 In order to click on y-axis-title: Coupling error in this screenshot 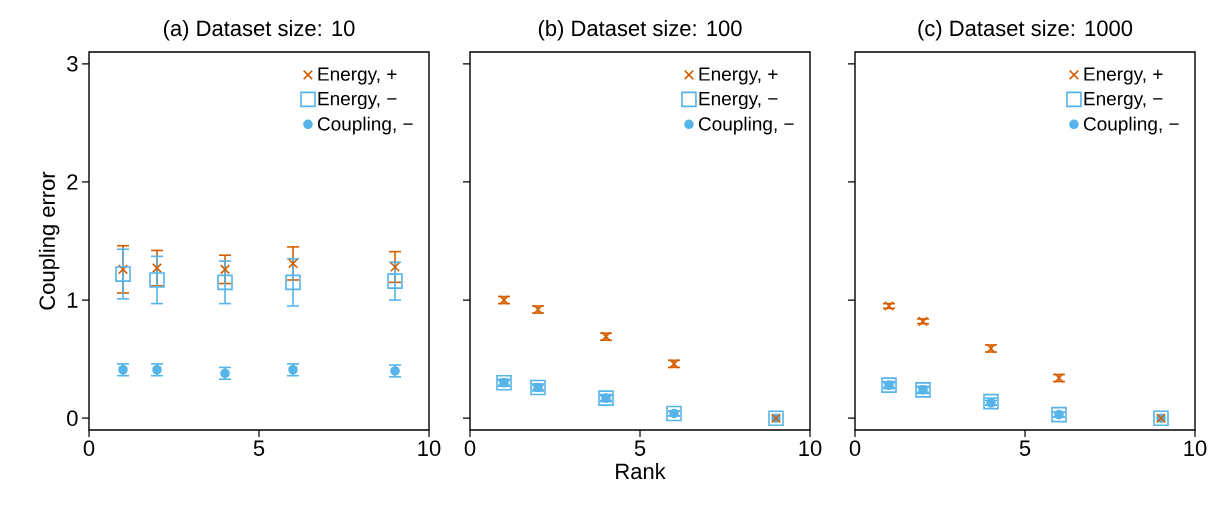, I will do `click(49, 240)`.